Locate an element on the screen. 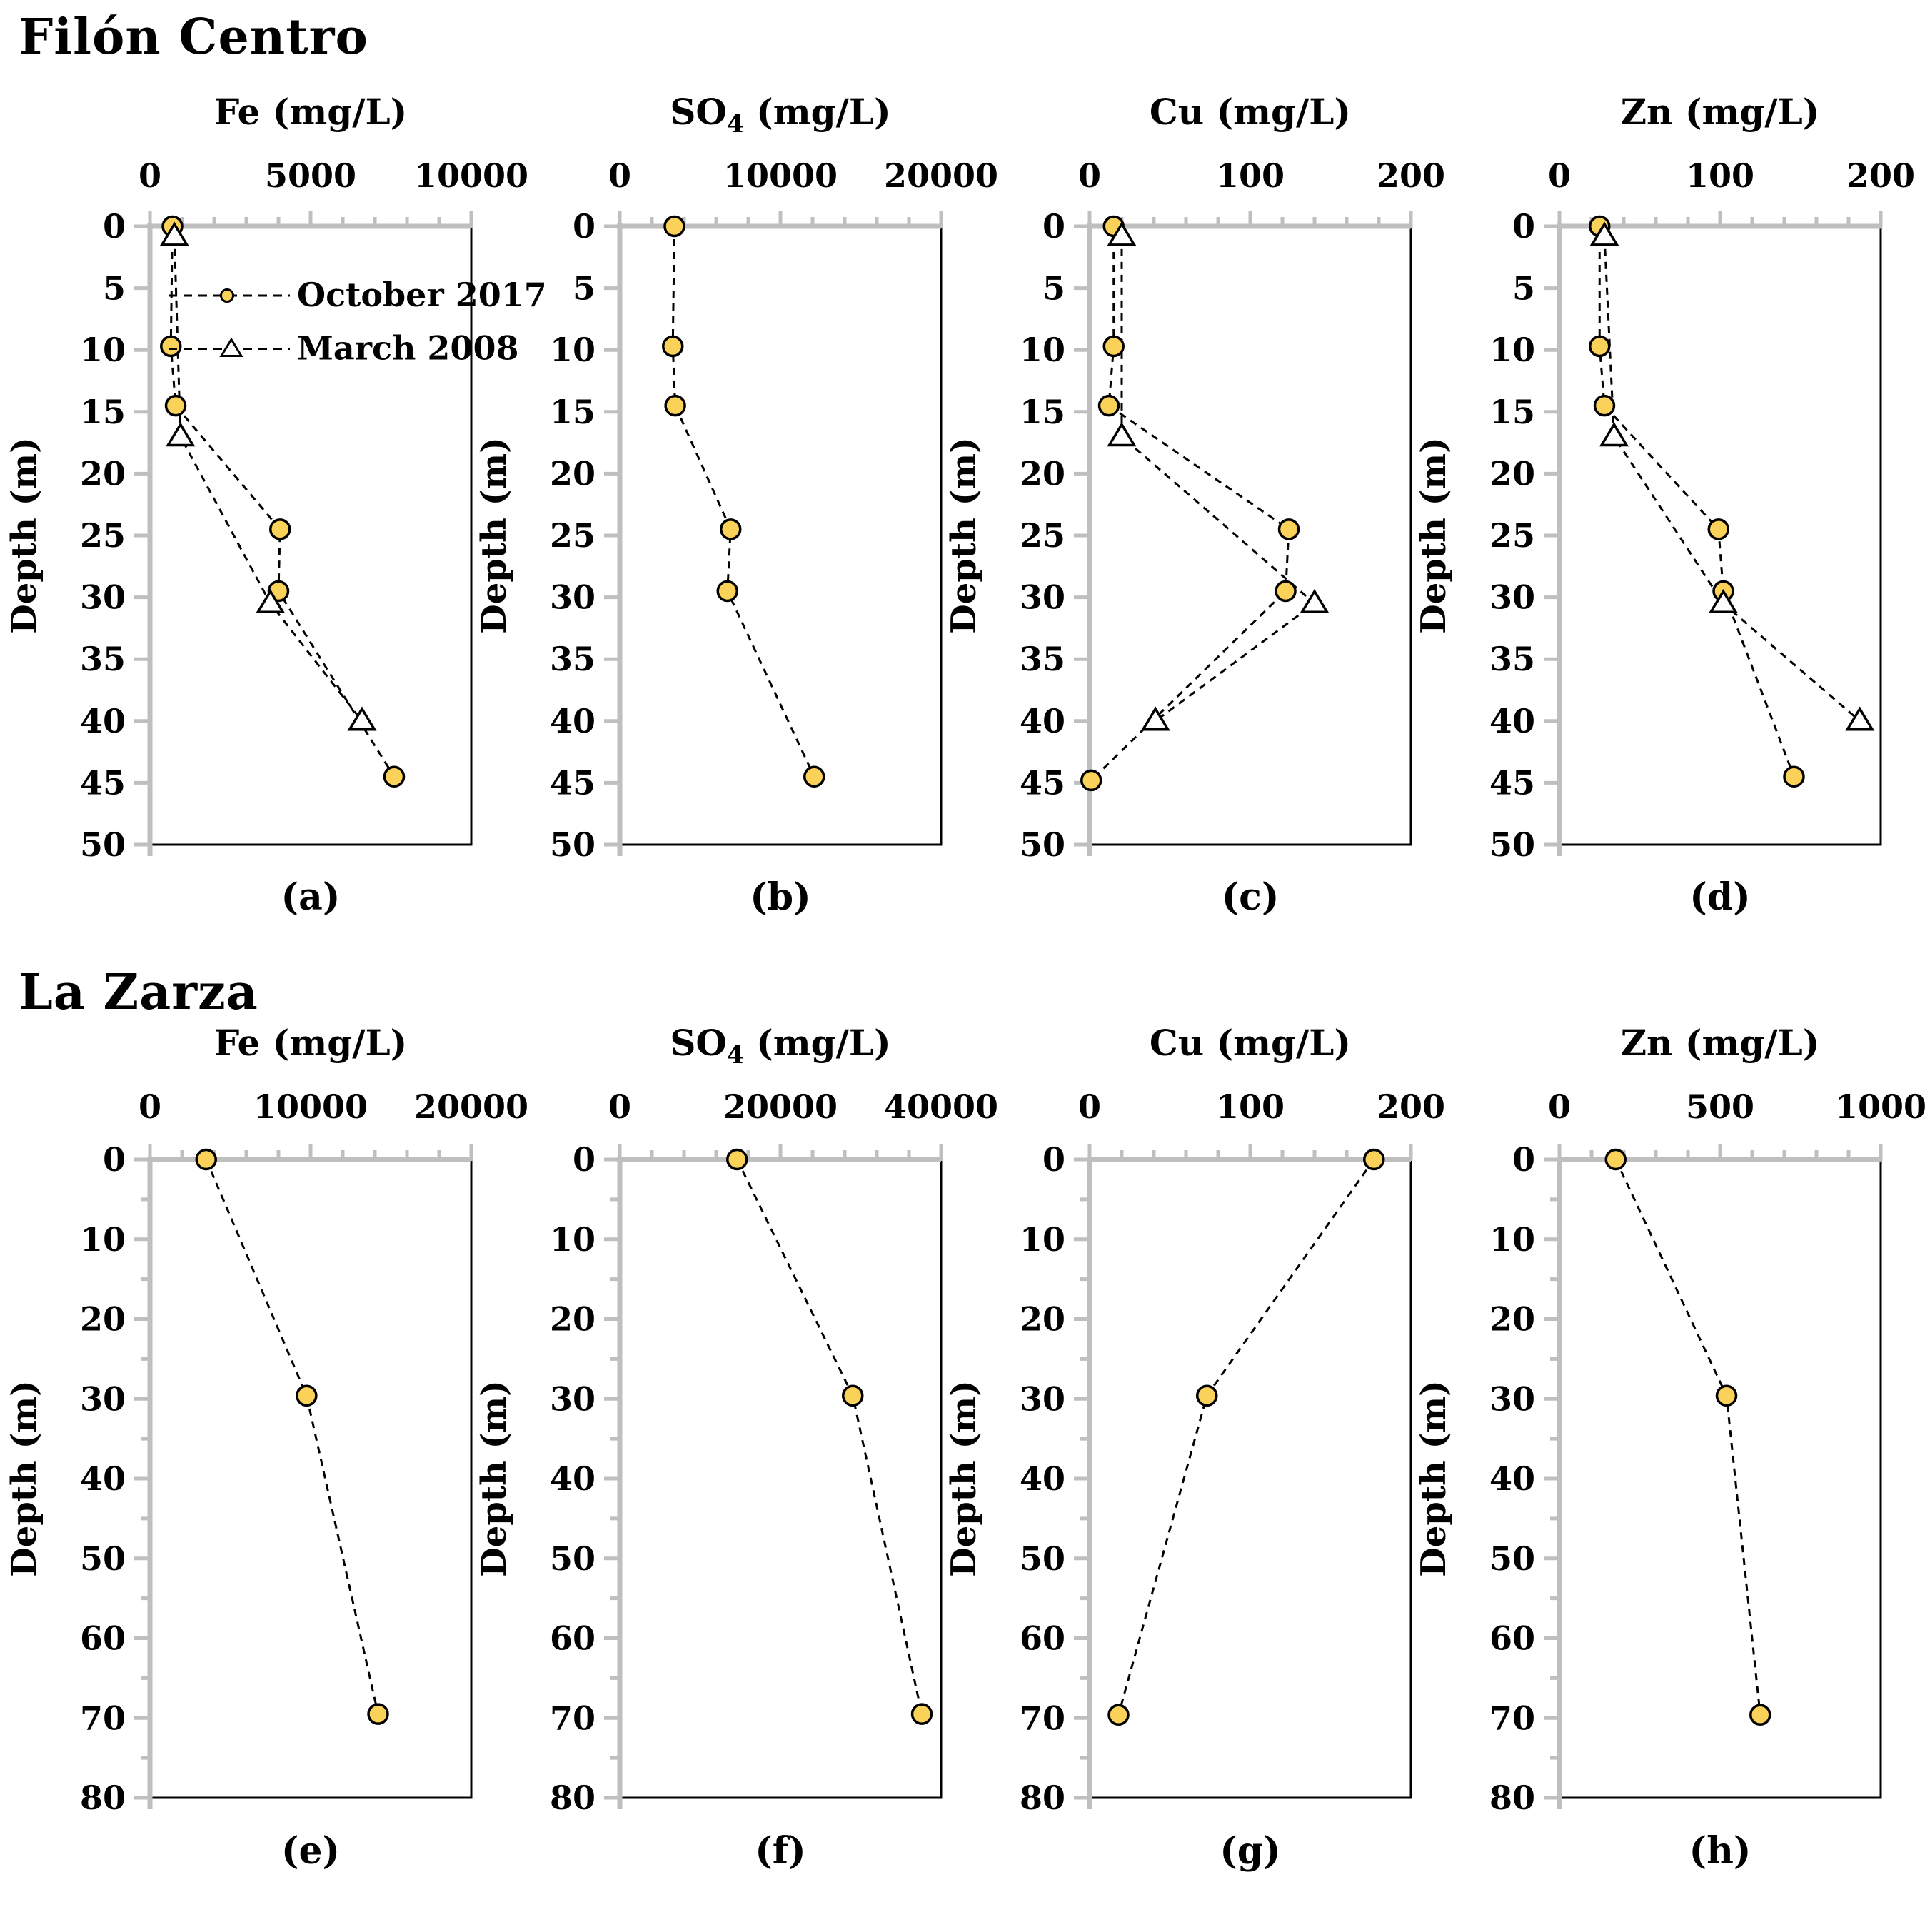 The height and width of the screenshot is (1932, 1925). x-tick-label: 40000 is located at coordinates (941, 1106).